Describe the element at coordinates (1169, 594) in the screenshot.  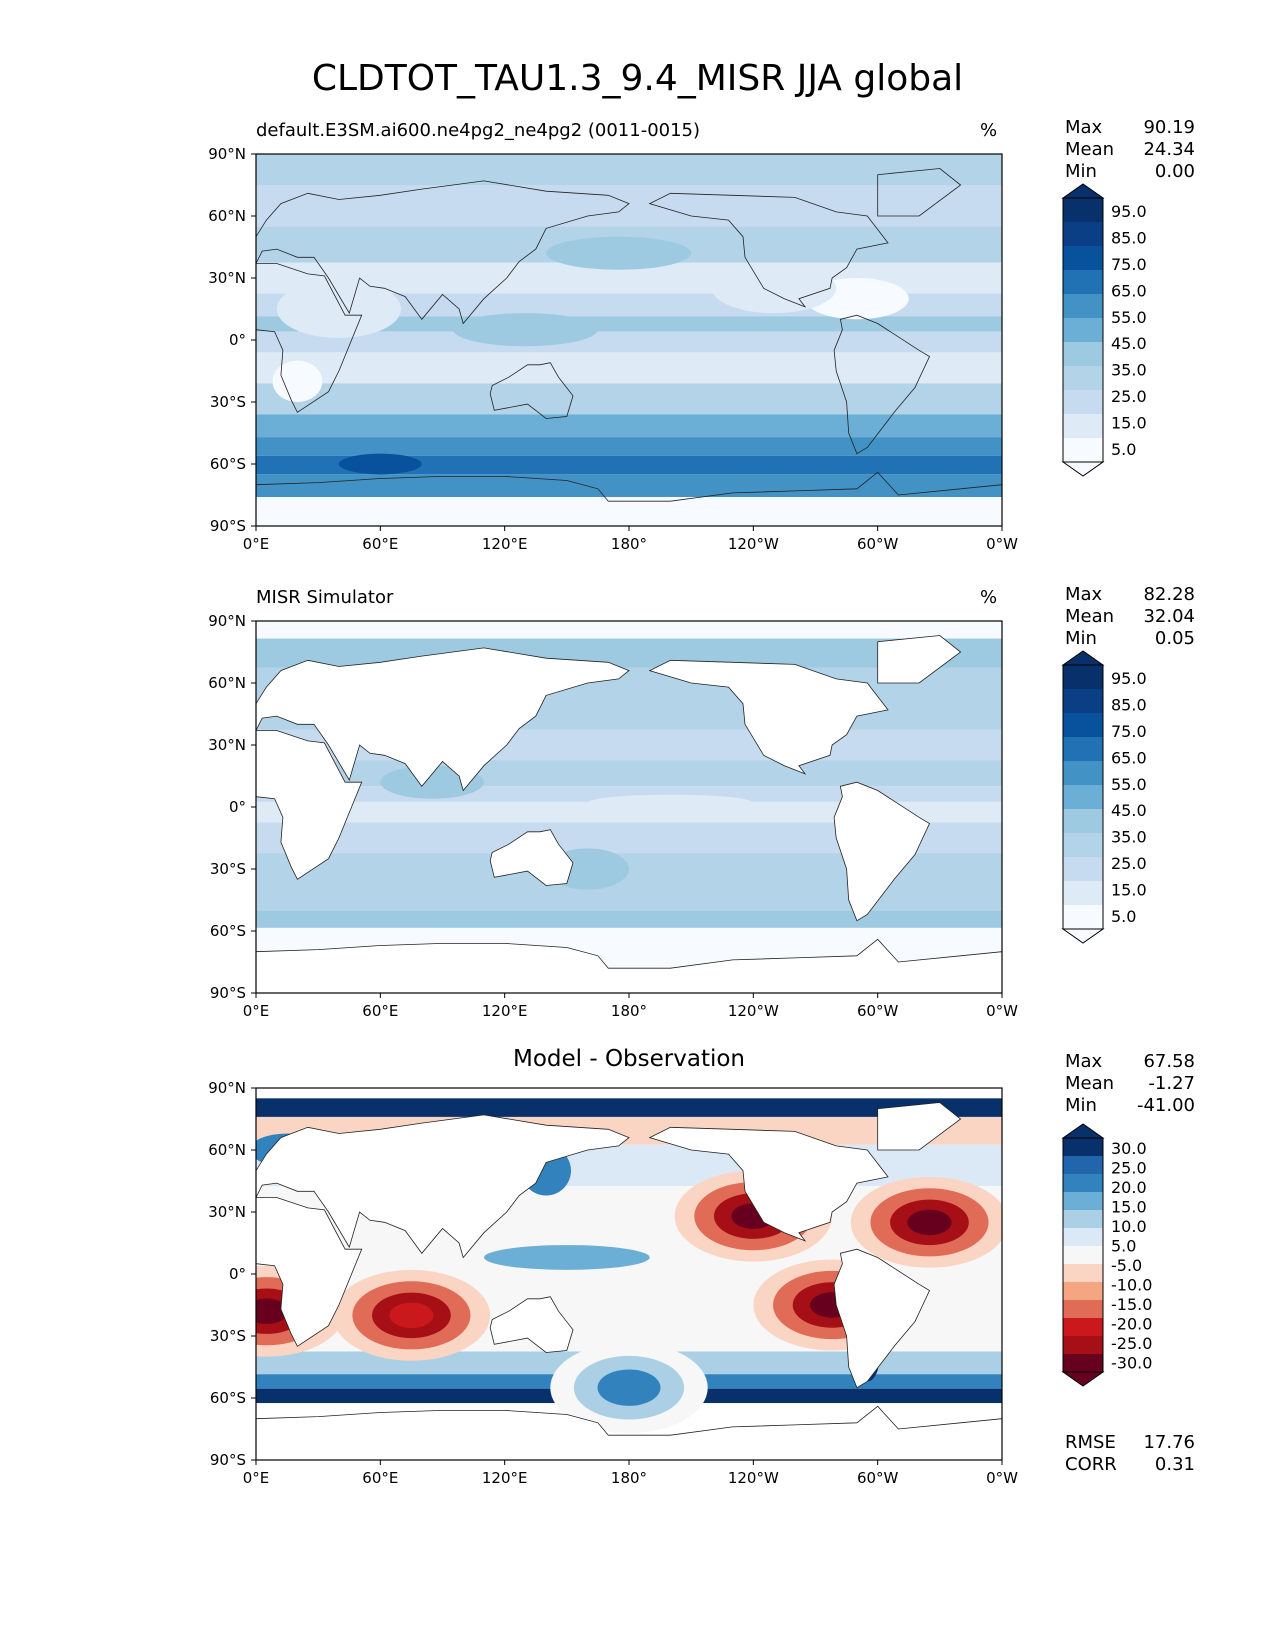
I see `stat-max: 82.28` at that location.